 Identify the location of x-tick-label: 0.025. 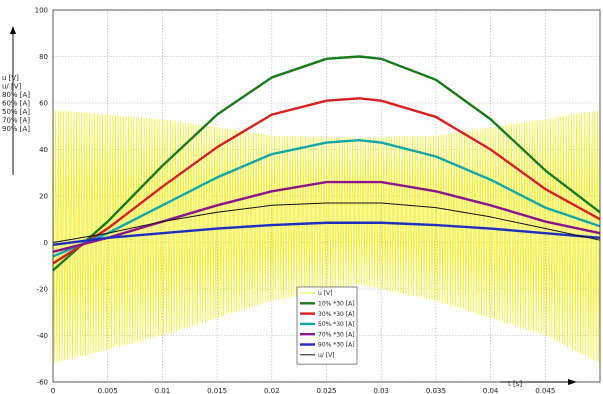
(326, 390).